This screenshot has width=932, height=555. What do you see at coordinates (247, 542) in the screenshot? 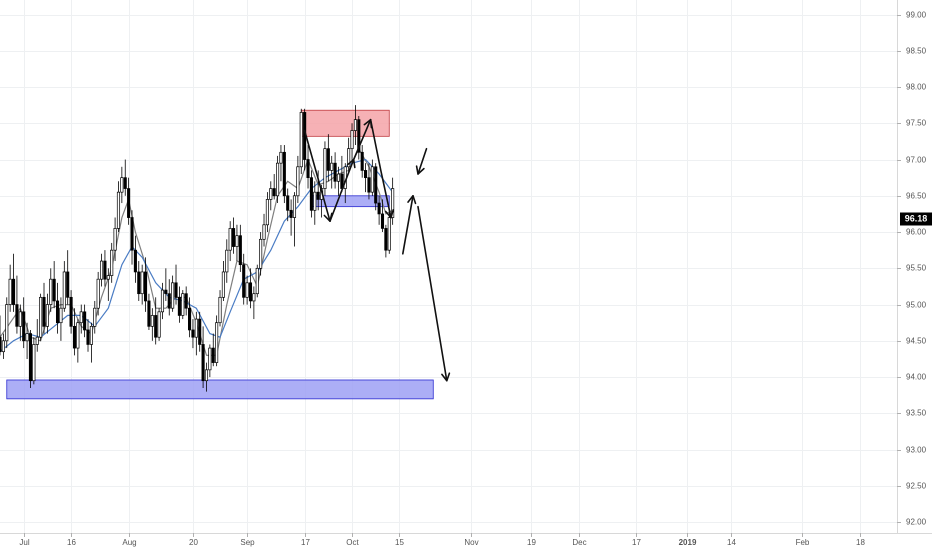
I see `x-tick-label: Sep` at bounding box center [247, 542].